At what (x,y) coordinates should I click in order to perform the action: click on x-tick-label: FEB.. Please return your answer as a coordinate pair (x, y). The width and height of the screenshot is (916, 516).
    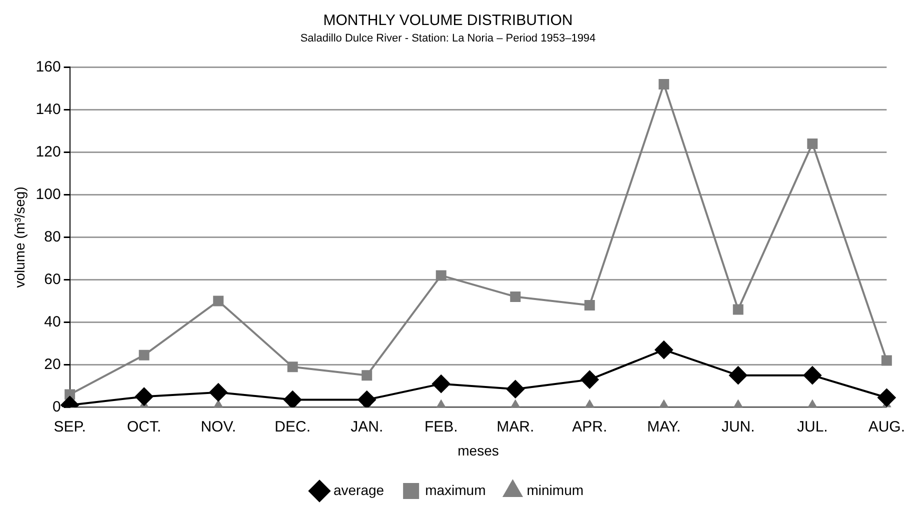
    Looking at the image, I should click on (441, 427).